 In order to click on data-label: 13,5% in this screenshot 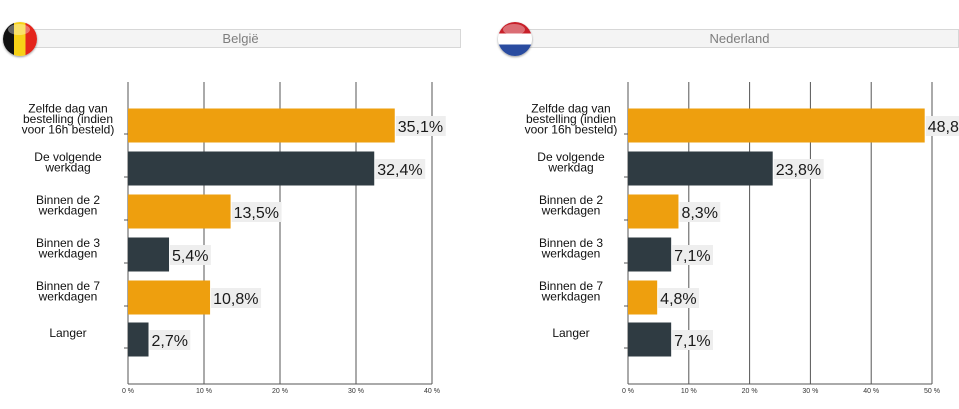, I will do `click(256, 213)`.